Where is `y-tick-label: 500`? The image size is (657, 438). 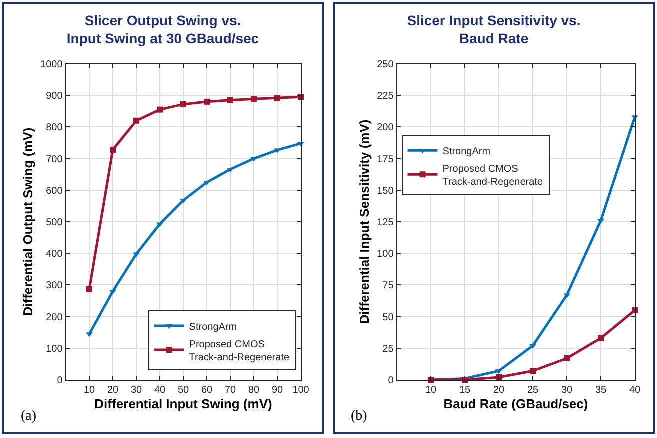
y-tick-label: 500 is located at coordinates (55, 223).